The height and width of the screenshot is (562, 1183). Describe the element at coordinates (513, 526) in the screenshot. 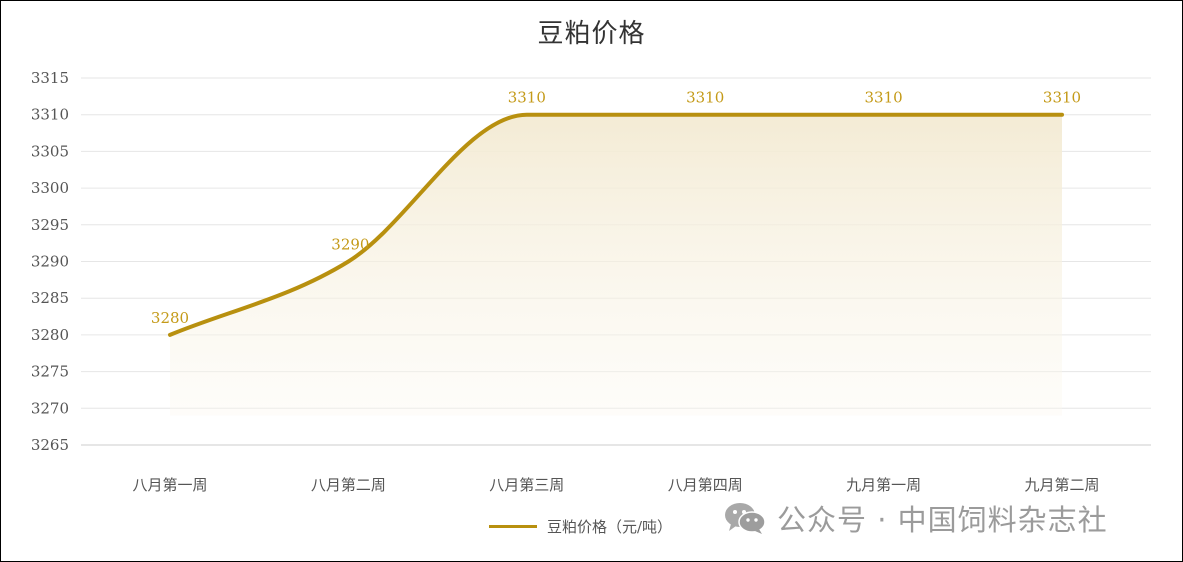

I see `legend-swatch` at that location.